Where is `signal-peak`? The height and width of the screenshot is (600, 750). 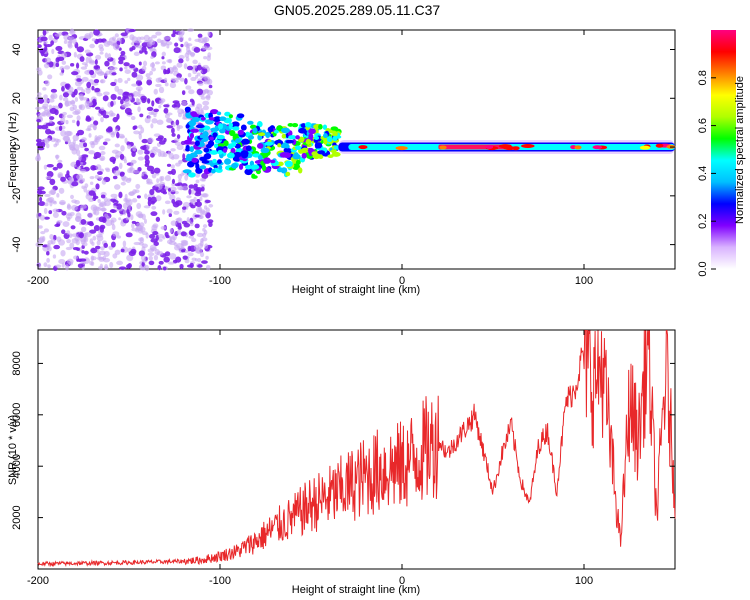
signal-peak is located at coordinates (489, 146).